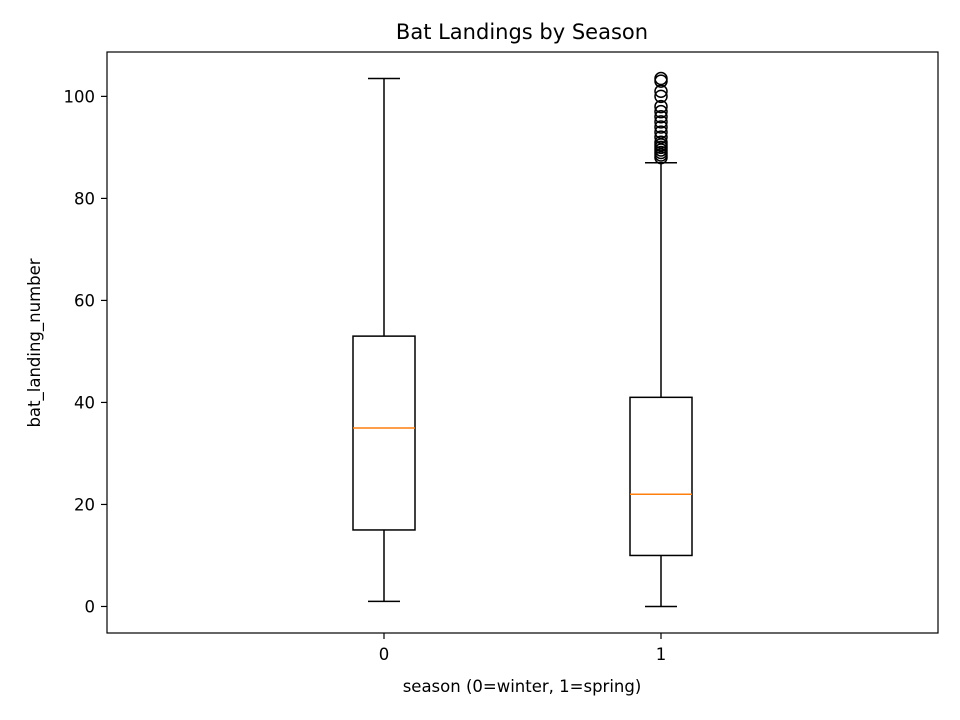 This screenshot has height=720, width=960. What do you see at coordinates (80, 96) in the screenshot?
I see `y-tick-label: 100` at bounding box center [80, 96].